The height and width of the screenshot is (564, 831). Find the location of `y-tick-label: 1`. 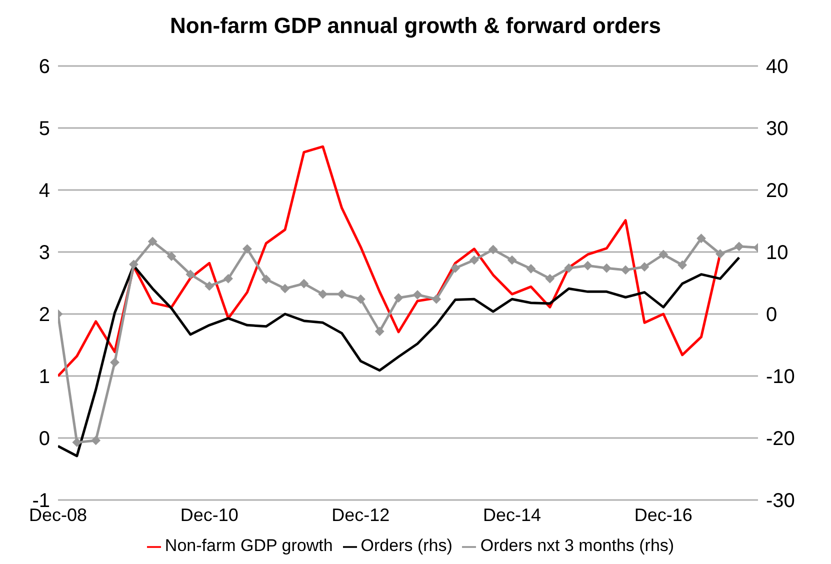

y-tick-label: 1 is located at coordinates (44, 377).